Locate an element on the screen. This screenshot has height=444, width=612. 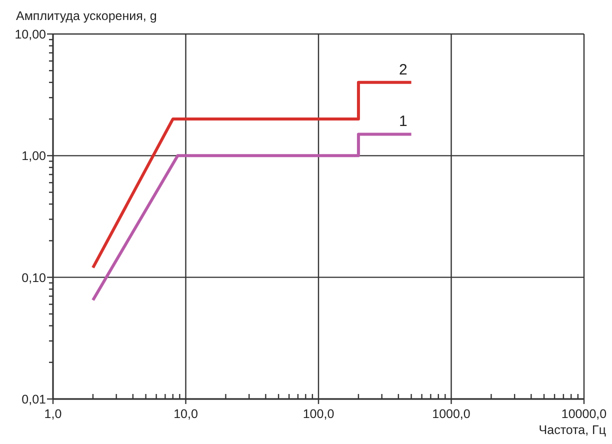
x-tick-label: 10,0 is located at coordinates (186, 414).